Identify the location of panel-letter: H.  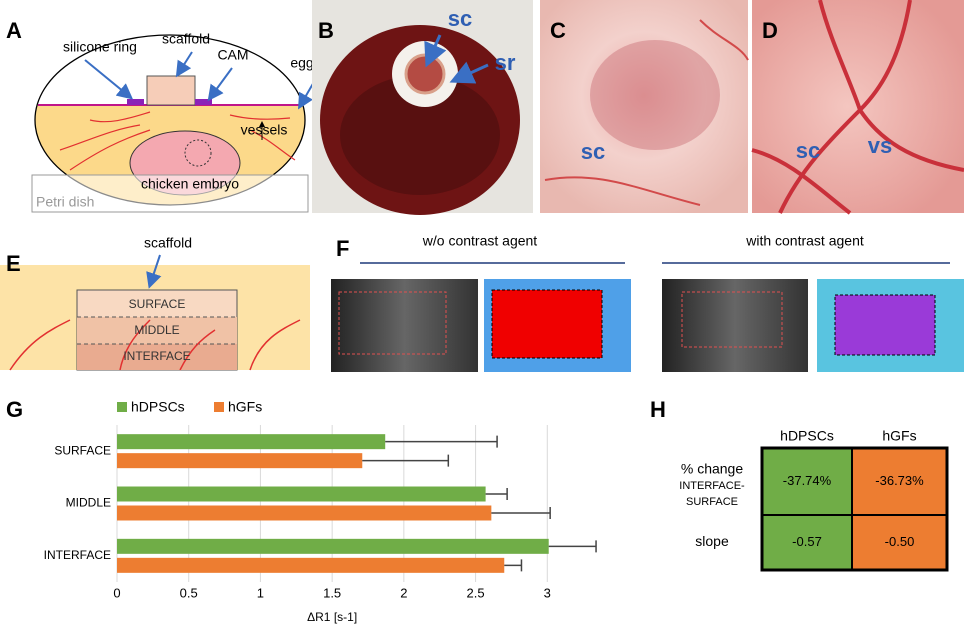
(658, 409).